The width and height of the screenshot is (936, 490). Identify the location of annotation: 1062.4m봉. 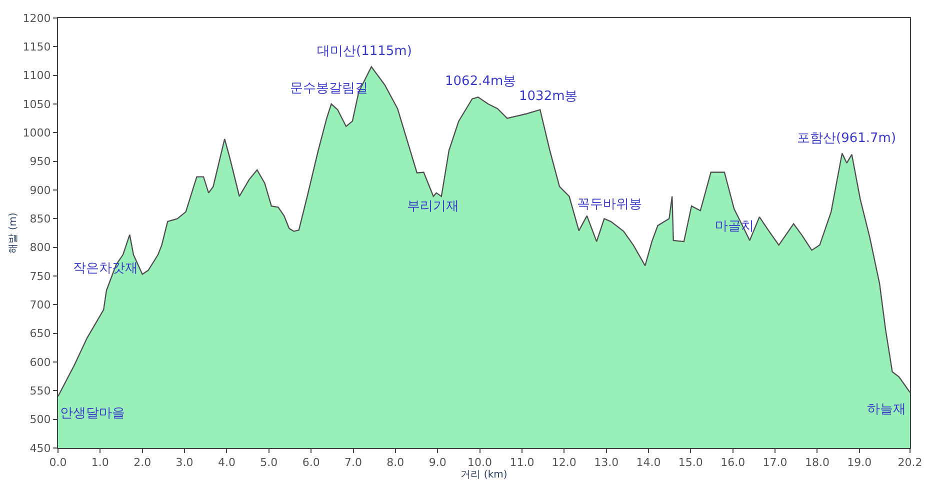
(480, 81).